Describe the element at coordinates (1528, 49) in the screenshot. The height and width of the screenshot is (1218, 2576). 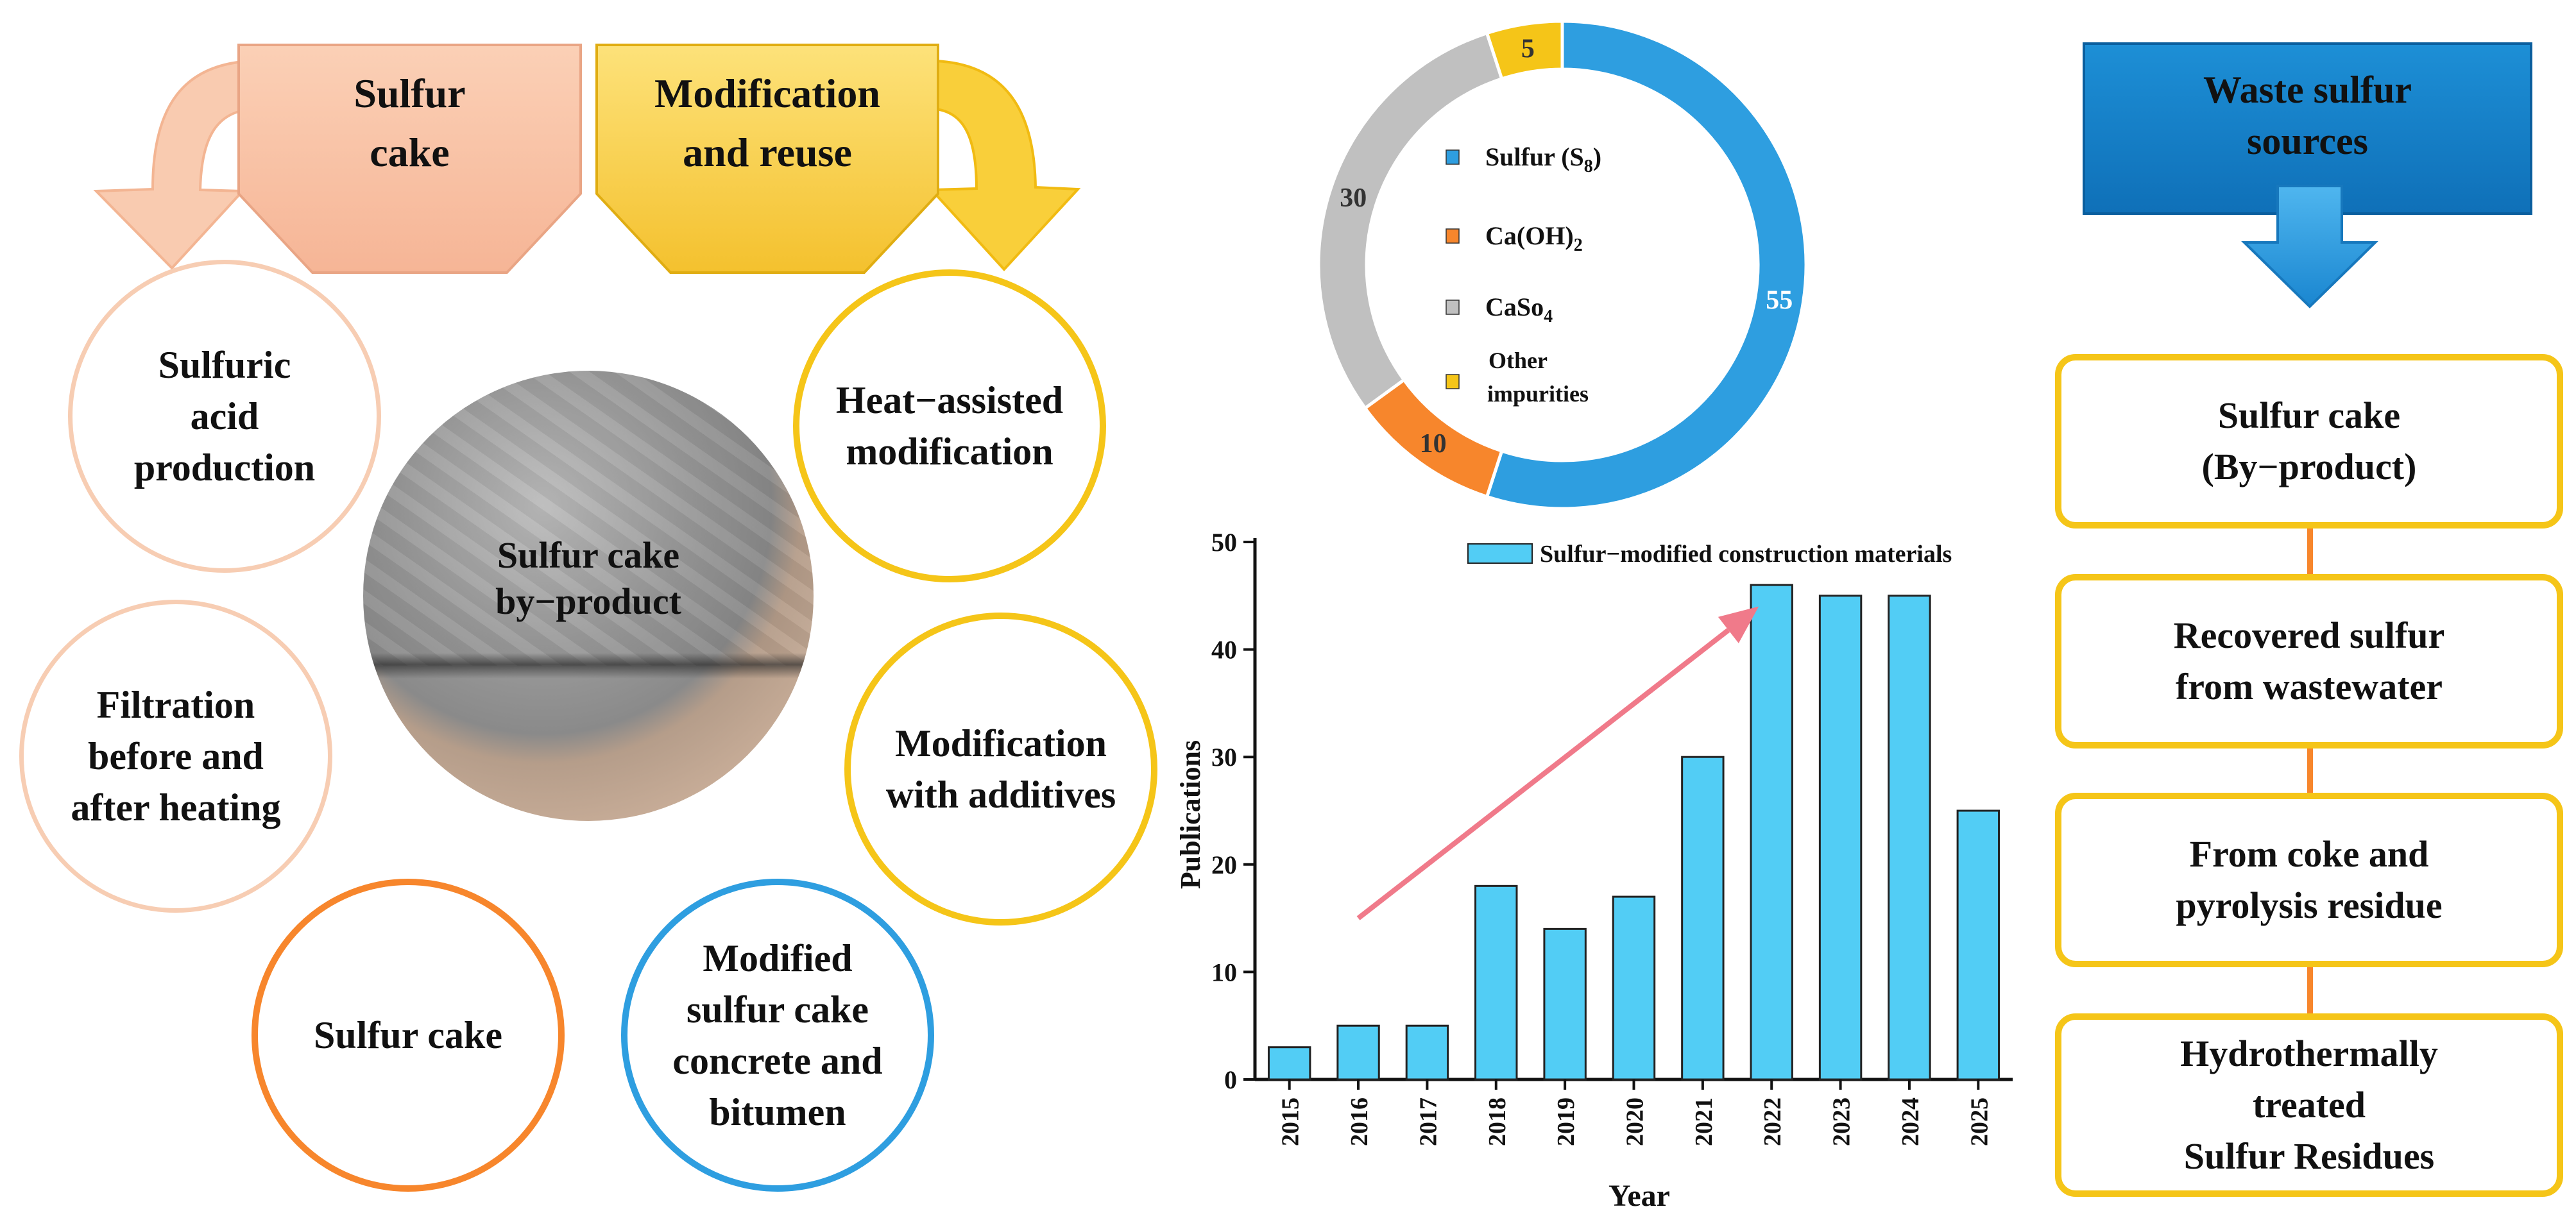
I see `donut-segment-label: 5` at that location.